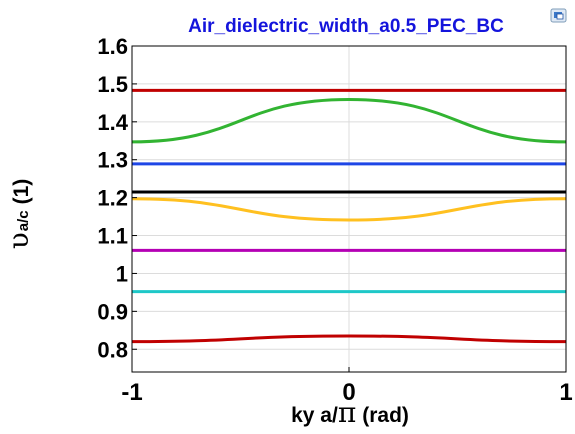 The width and height of the screenshot is (575, 434). Describe the element at coordinates (21, 192) in the screenshot. I see `y-axis-label-suffix: (1)` at that location.